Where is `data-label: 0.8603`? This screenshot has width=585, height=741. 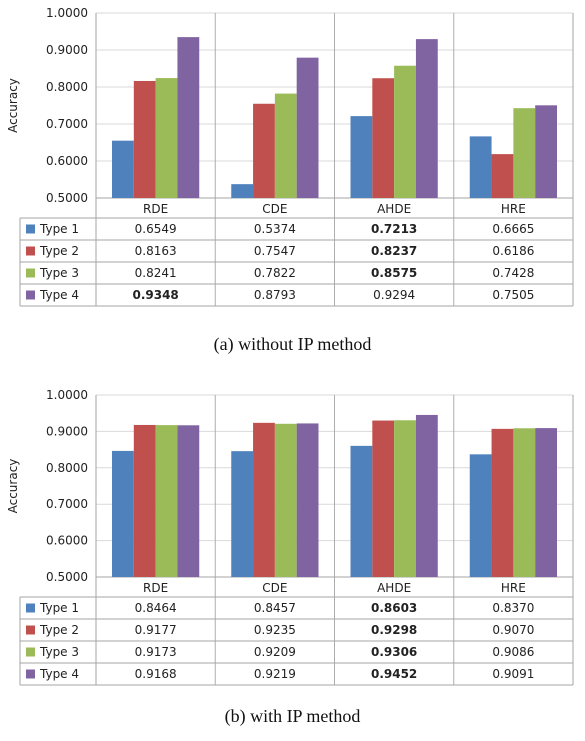
data-label: 0.8603 is located at coordinates (394, 608).